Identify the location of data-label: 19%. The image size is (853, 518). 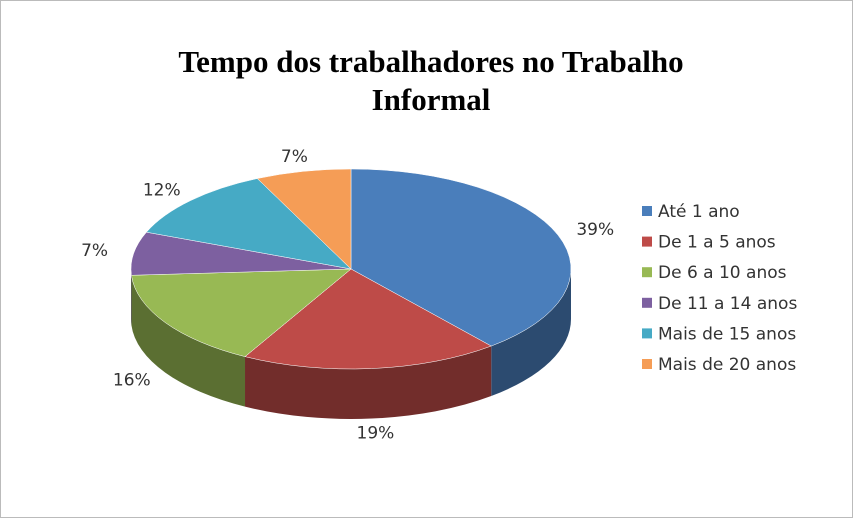
(376, 433).